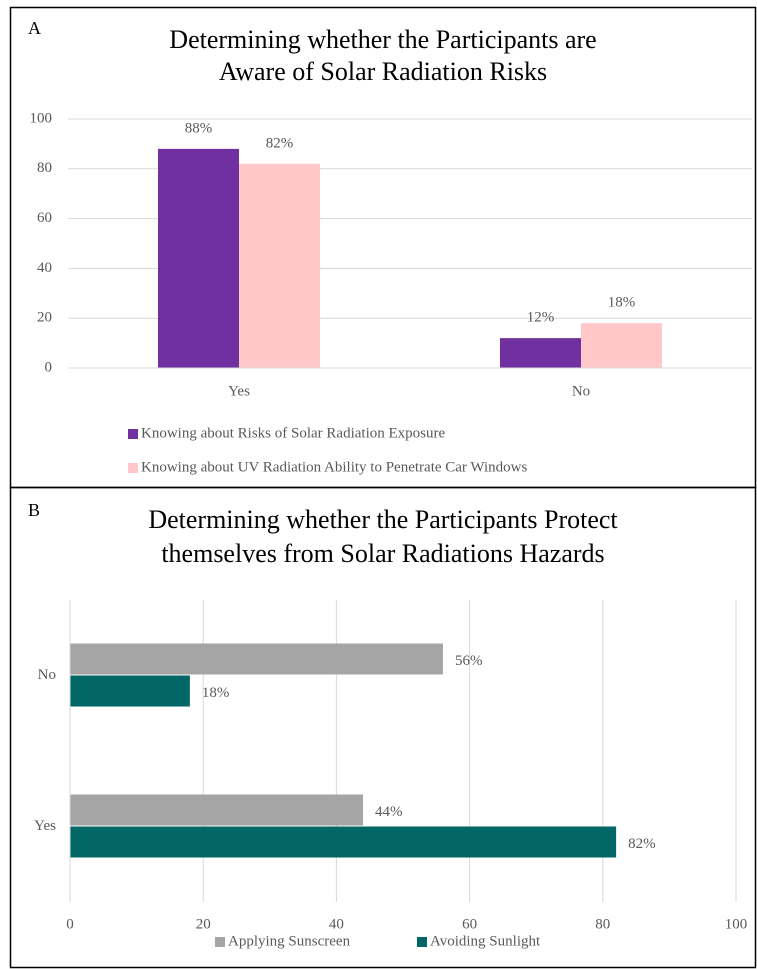  Describe the element at coordinates (41, 118) in the screenshot. I see `y-tick-label: 100` at that location.